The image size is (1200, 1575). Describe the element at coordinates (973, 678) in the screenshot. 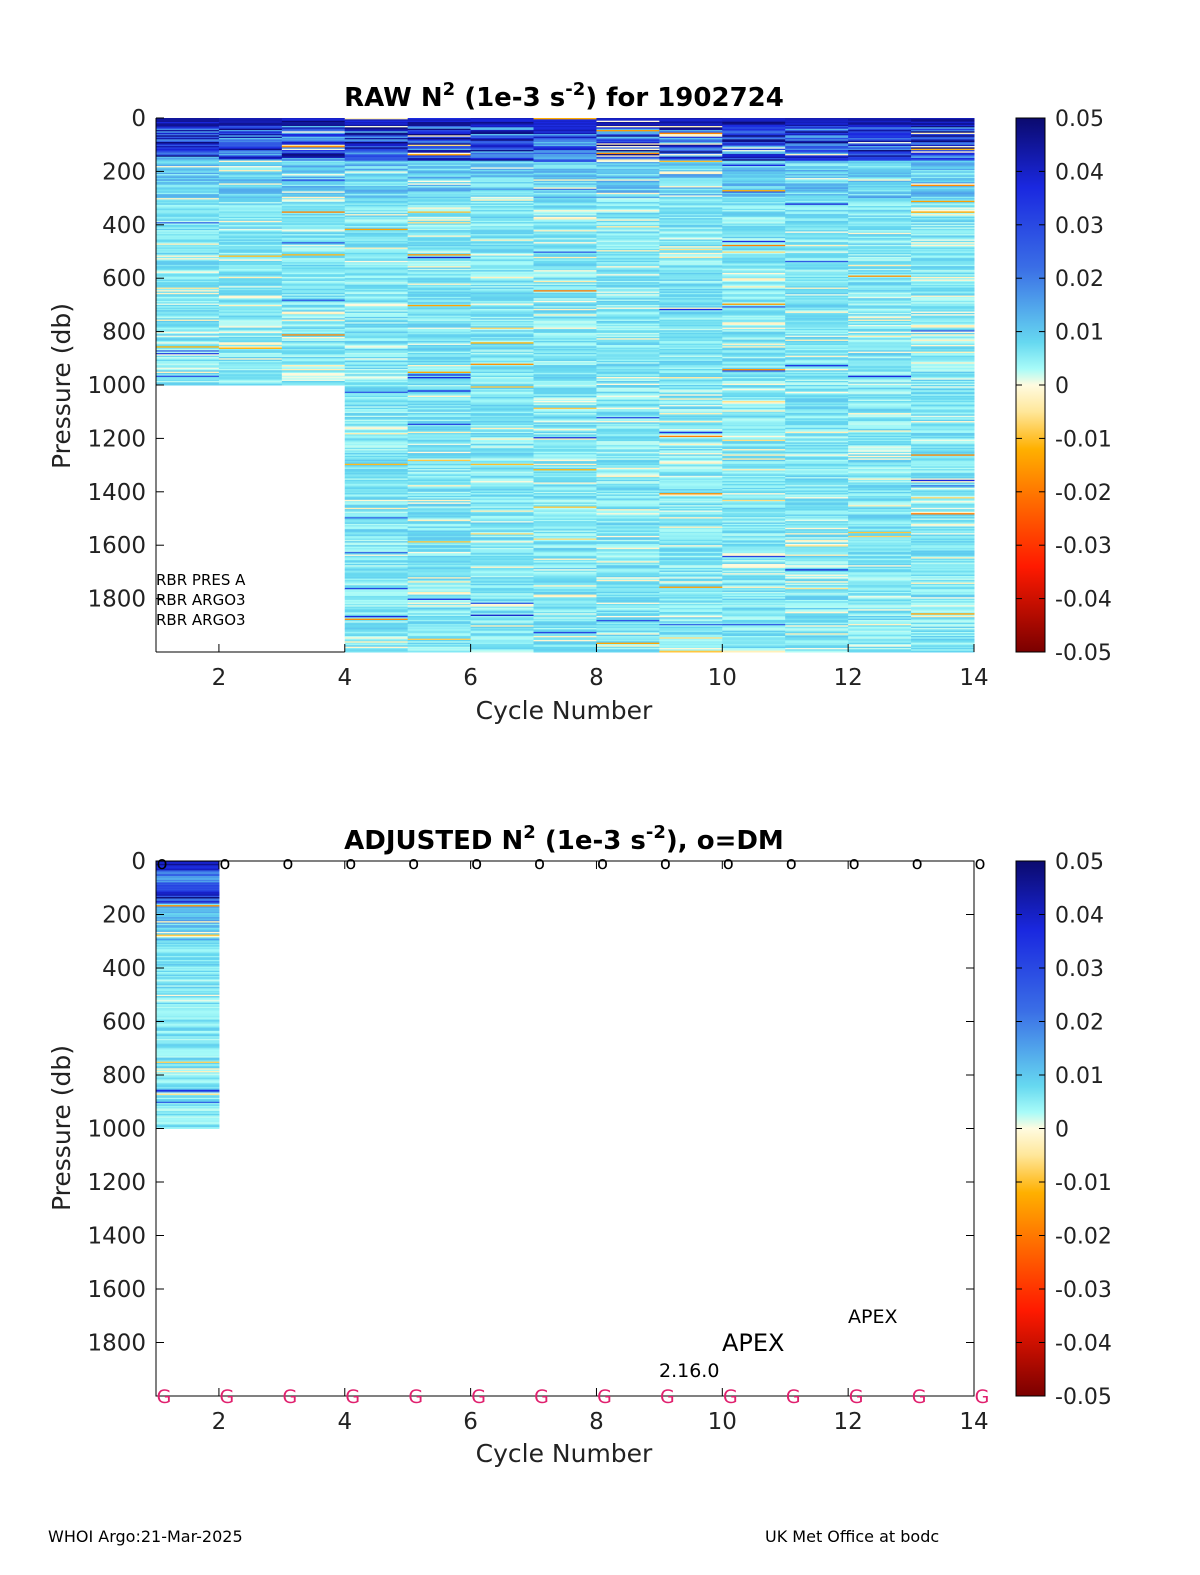

I see `x-tick-label: 14` at that location.